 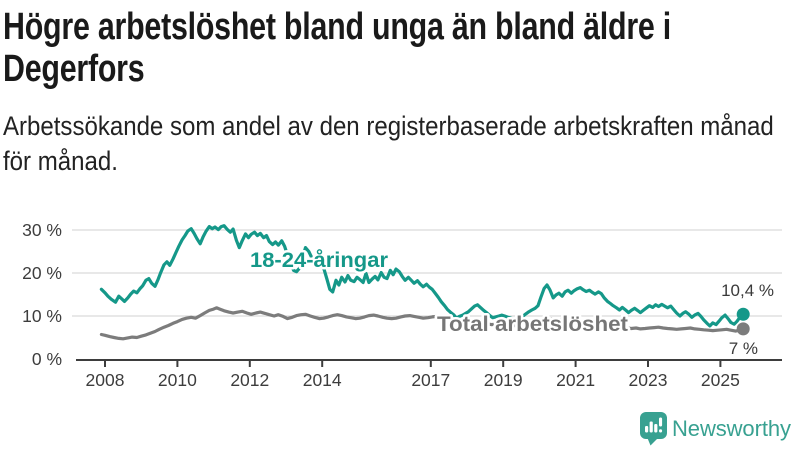 I want to click on x-axis: 2008 2010 2012 2014 2017 2019 2021 2023 2025, so click(x=429, y=374).